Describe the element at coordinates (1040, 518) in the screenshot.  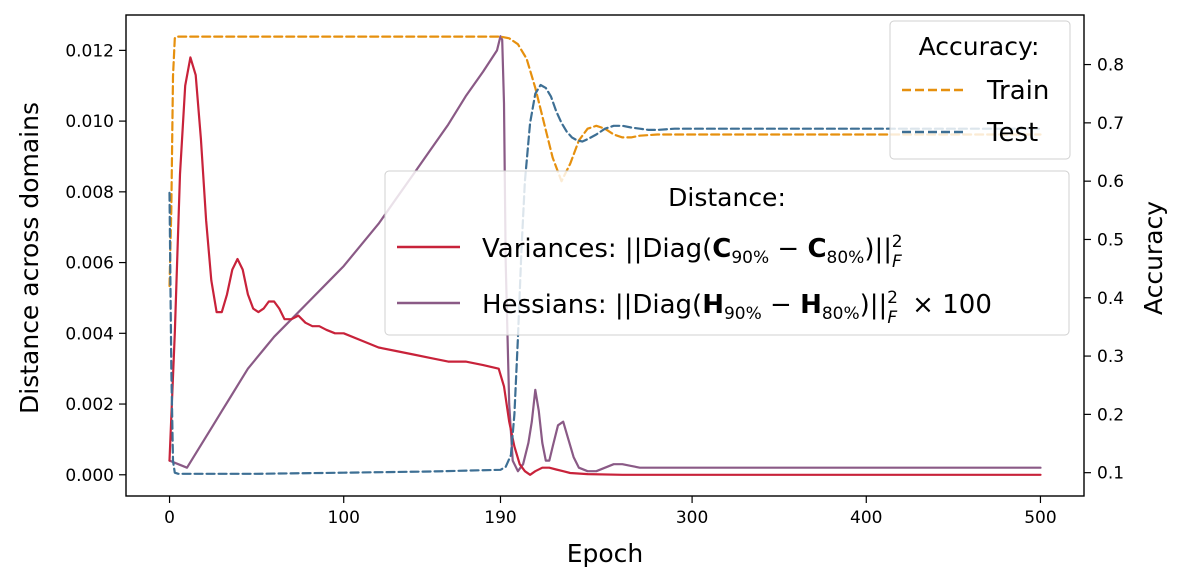
I see `x-tick-label: 500` at that location.